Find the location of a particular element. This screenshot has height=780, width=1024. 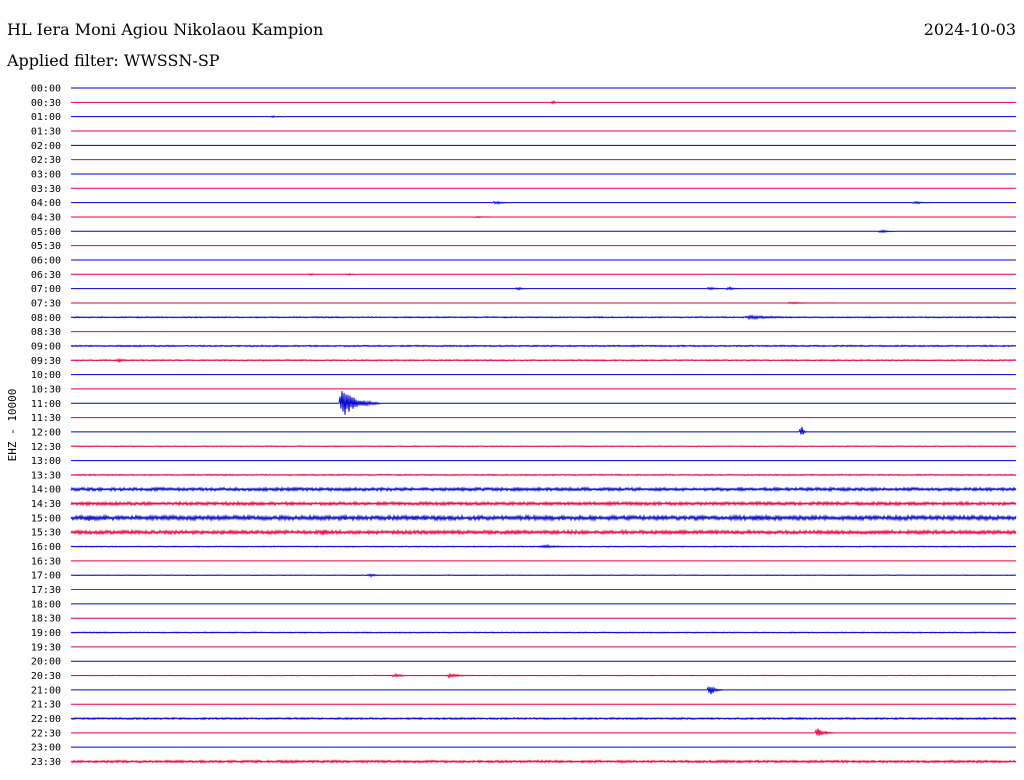

row-time-label: 03:00 is located at coordinates (46, 174).